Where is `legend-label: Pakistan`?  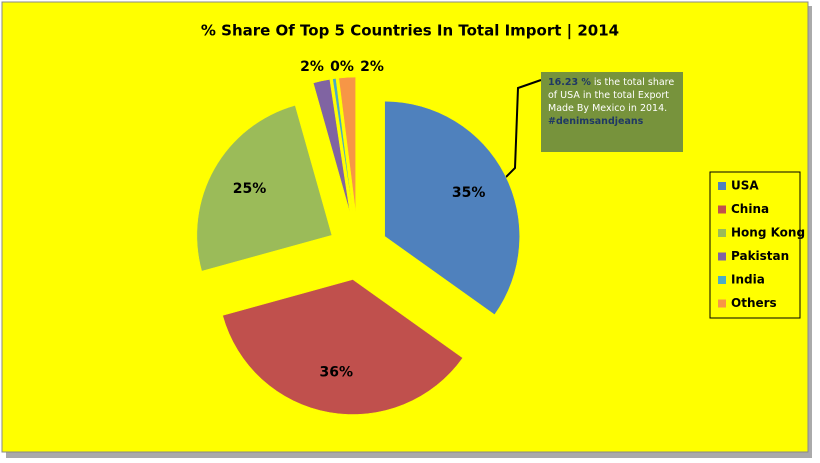
legend-label: Pakistan is located at coordinates (760, 256).